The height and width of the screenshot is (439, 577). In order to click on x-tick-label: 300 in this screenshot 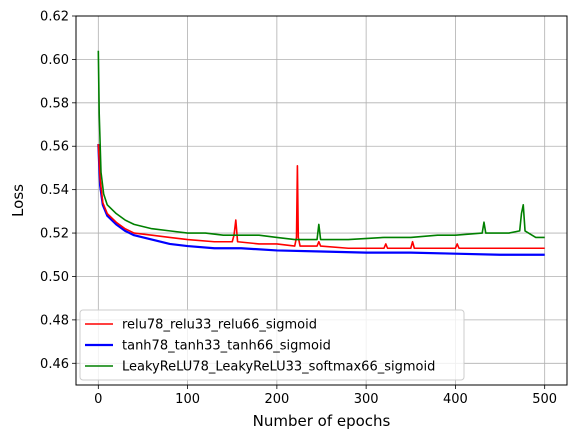, I will do `click(366, 399)`.